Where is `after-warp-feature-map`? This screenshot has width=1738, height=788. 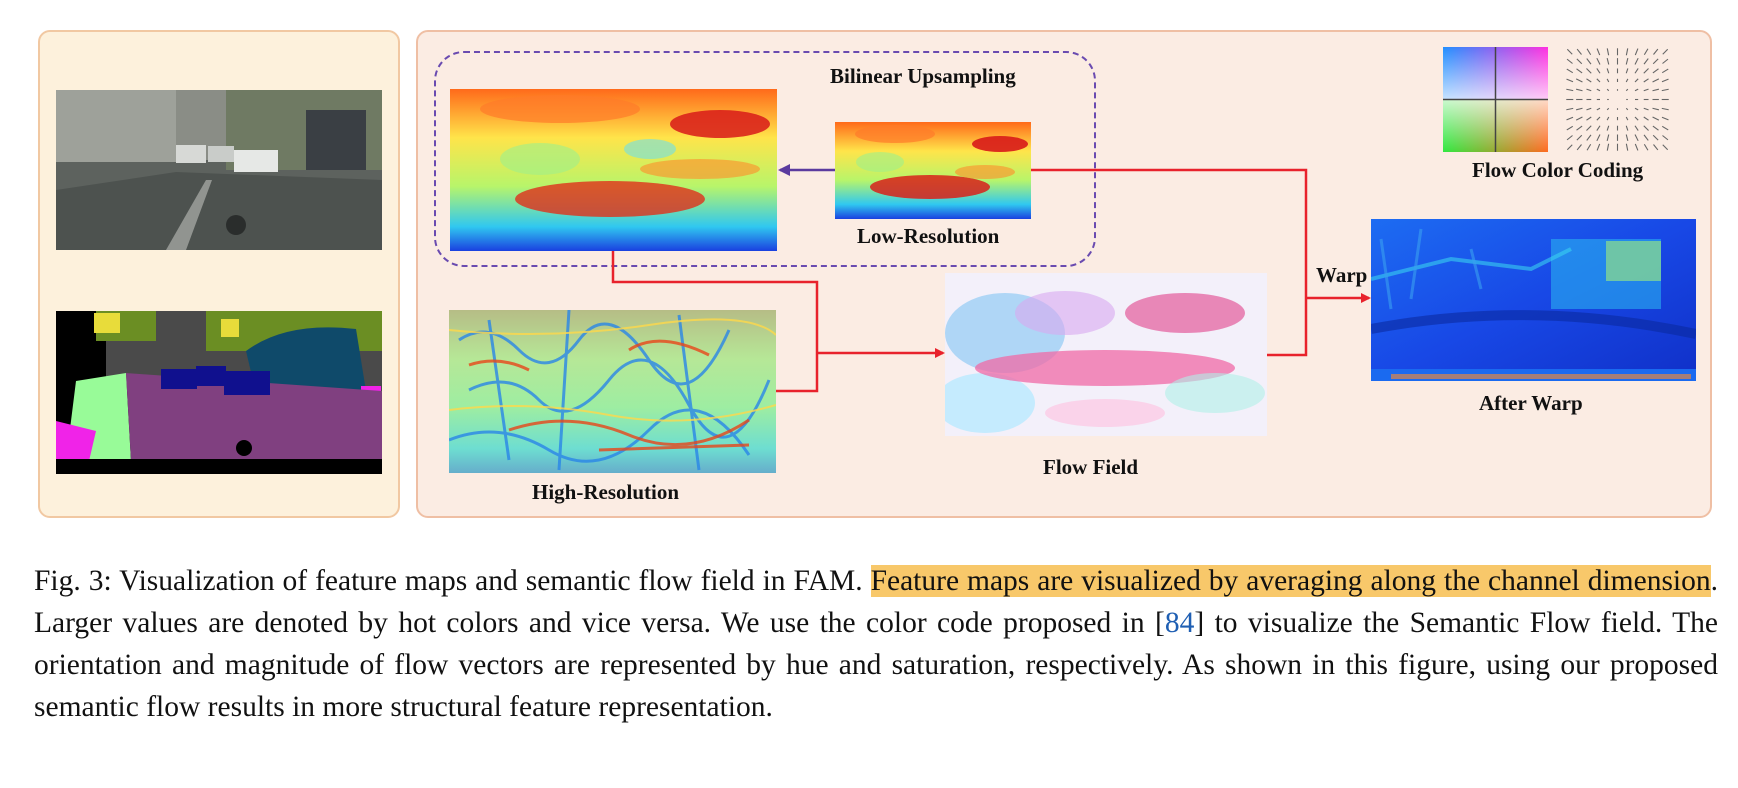 after-warp-feature-map is located at coordinates (1533, 300).